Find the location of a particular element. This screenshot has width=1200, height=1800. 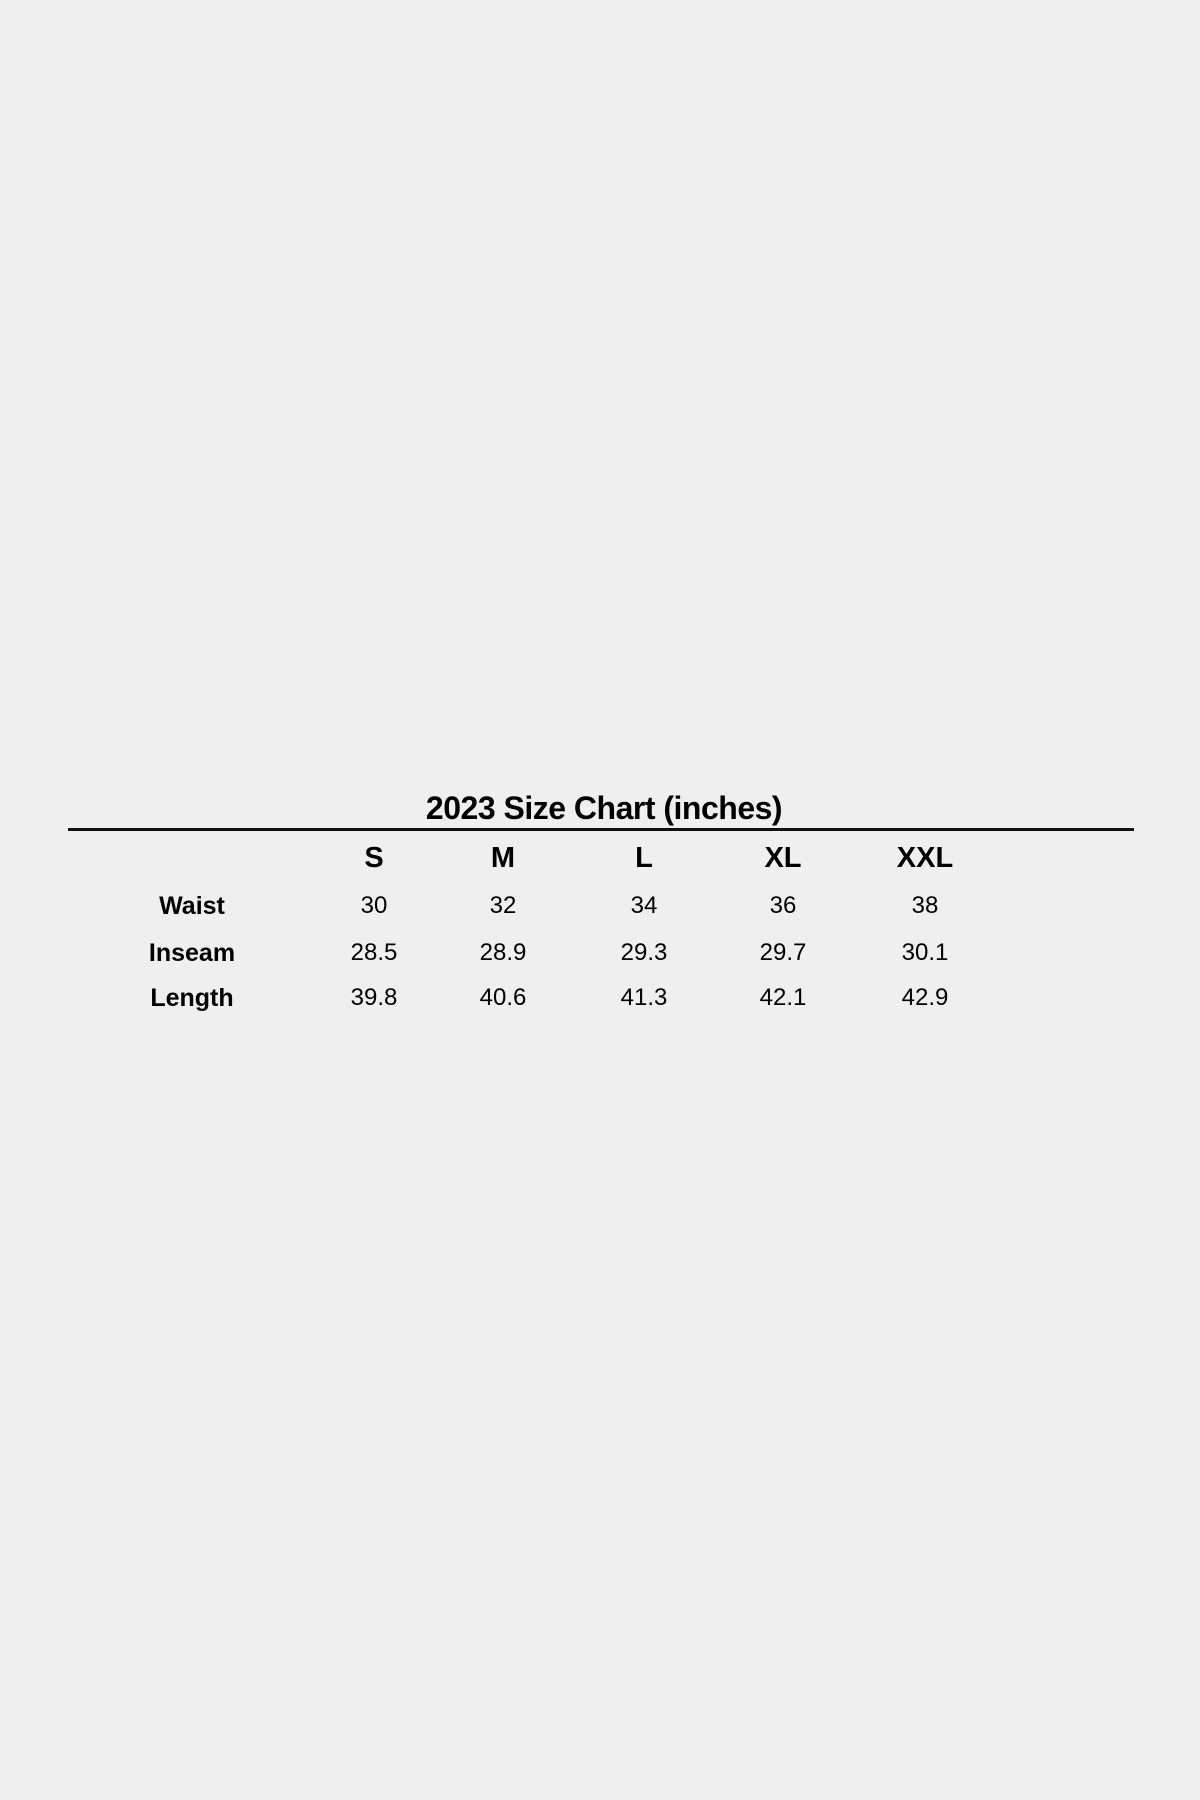

column-header-l: L is located at coordinates (644, 858).